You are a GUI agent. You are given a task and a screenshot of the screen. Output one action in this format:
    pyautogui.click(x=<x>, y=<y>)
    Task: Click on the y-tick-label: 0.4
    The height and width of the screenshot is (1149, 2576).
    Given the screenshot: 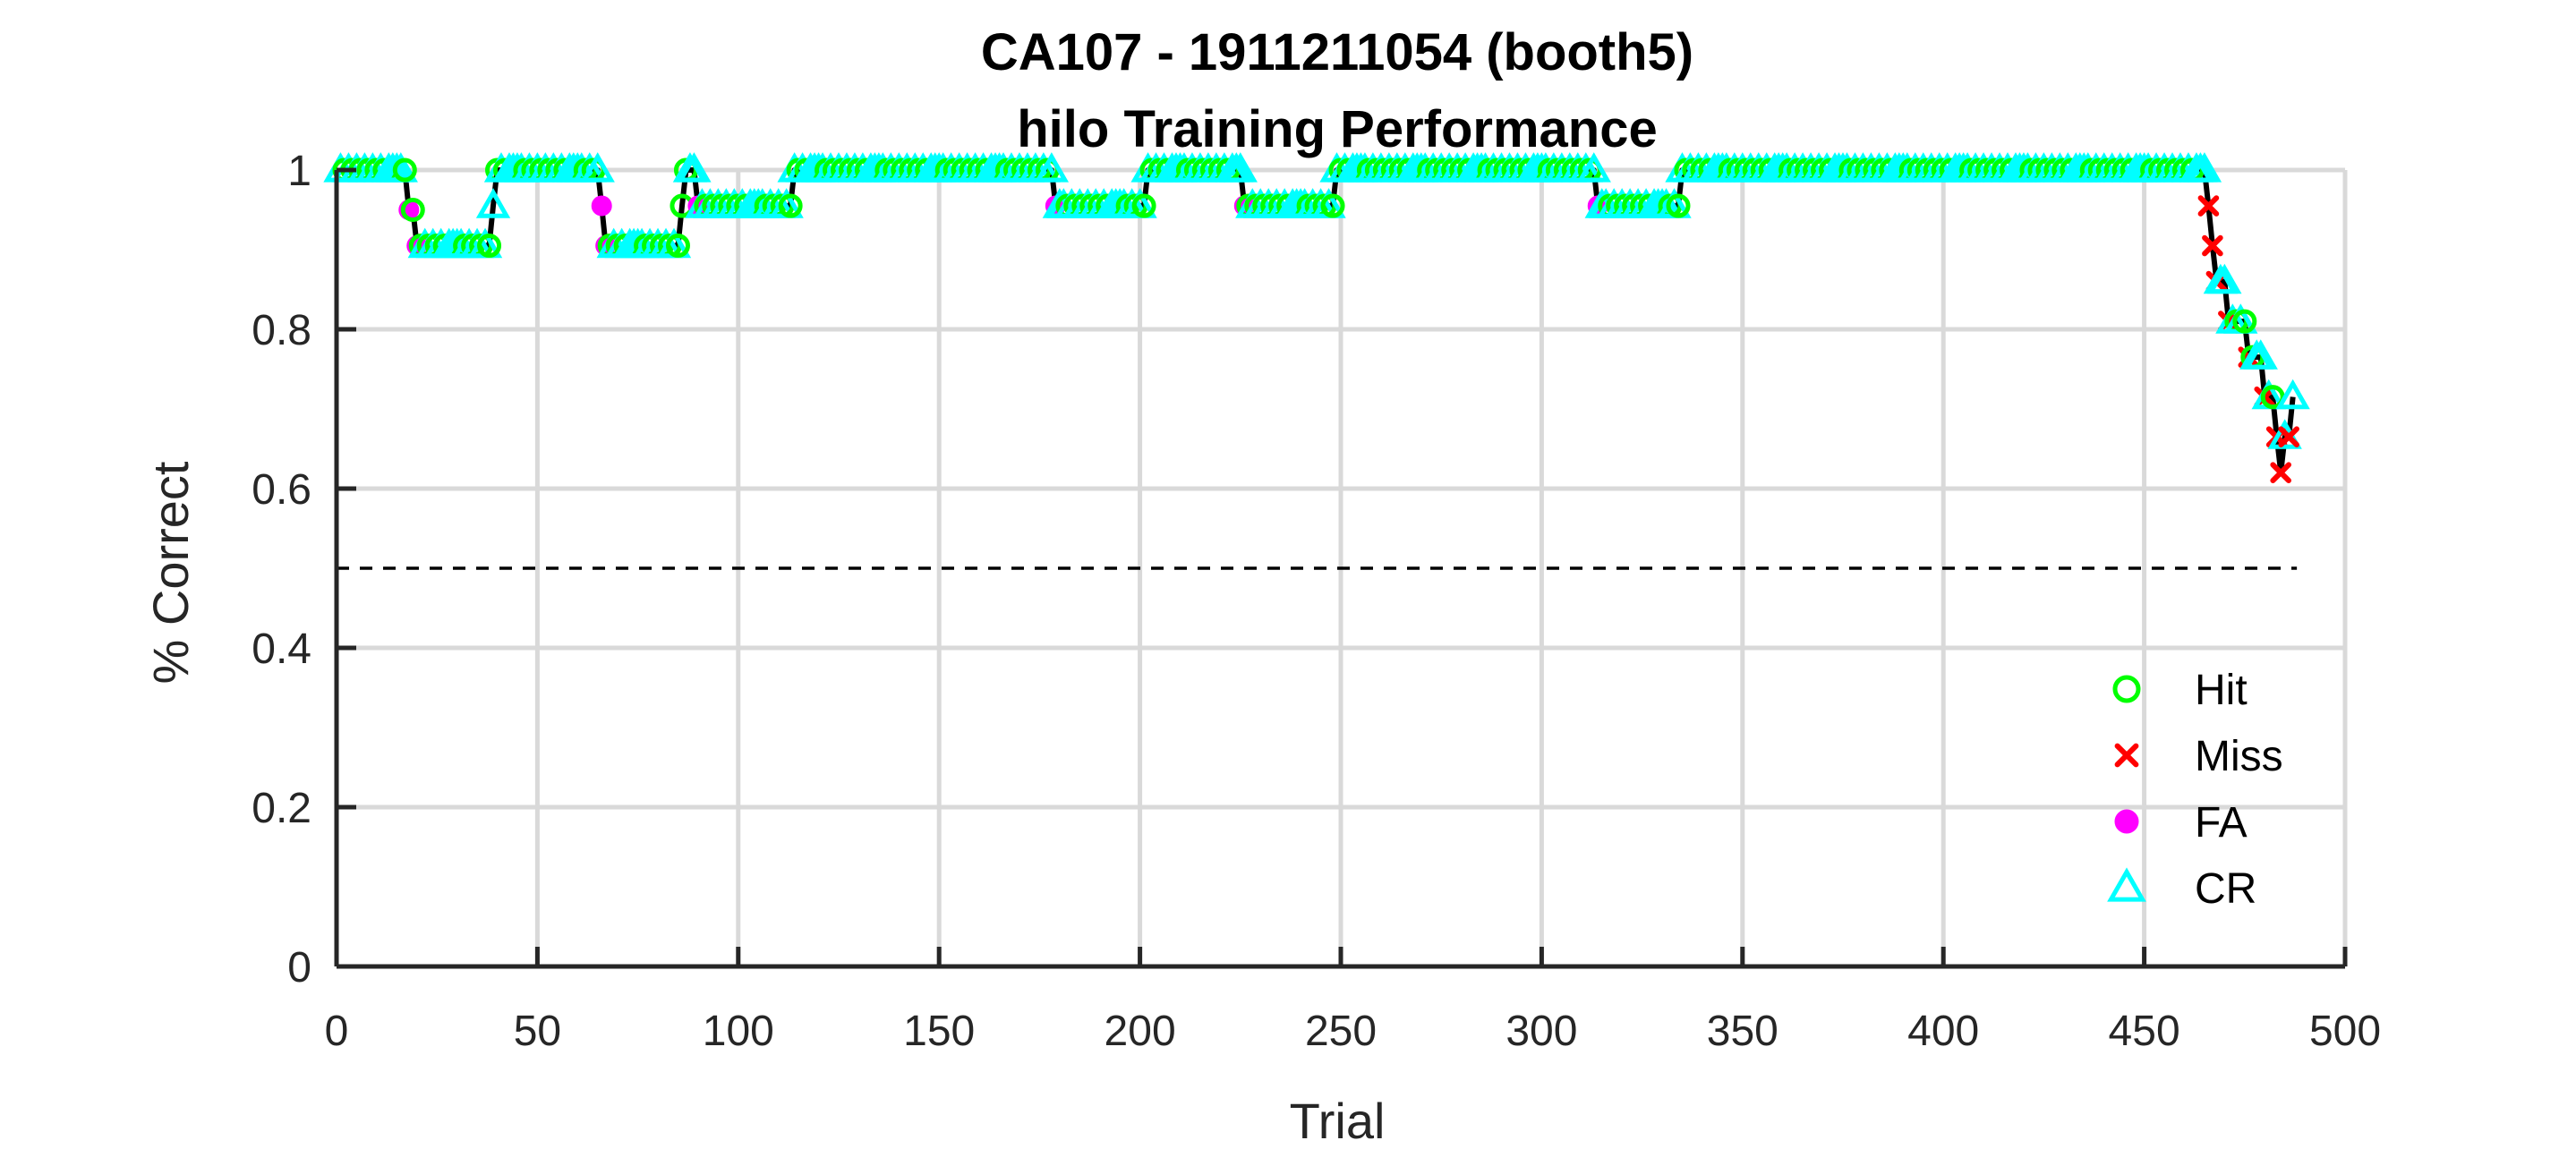 What is the action you would take?
    pyautogui.click(x=281, y=649)
    